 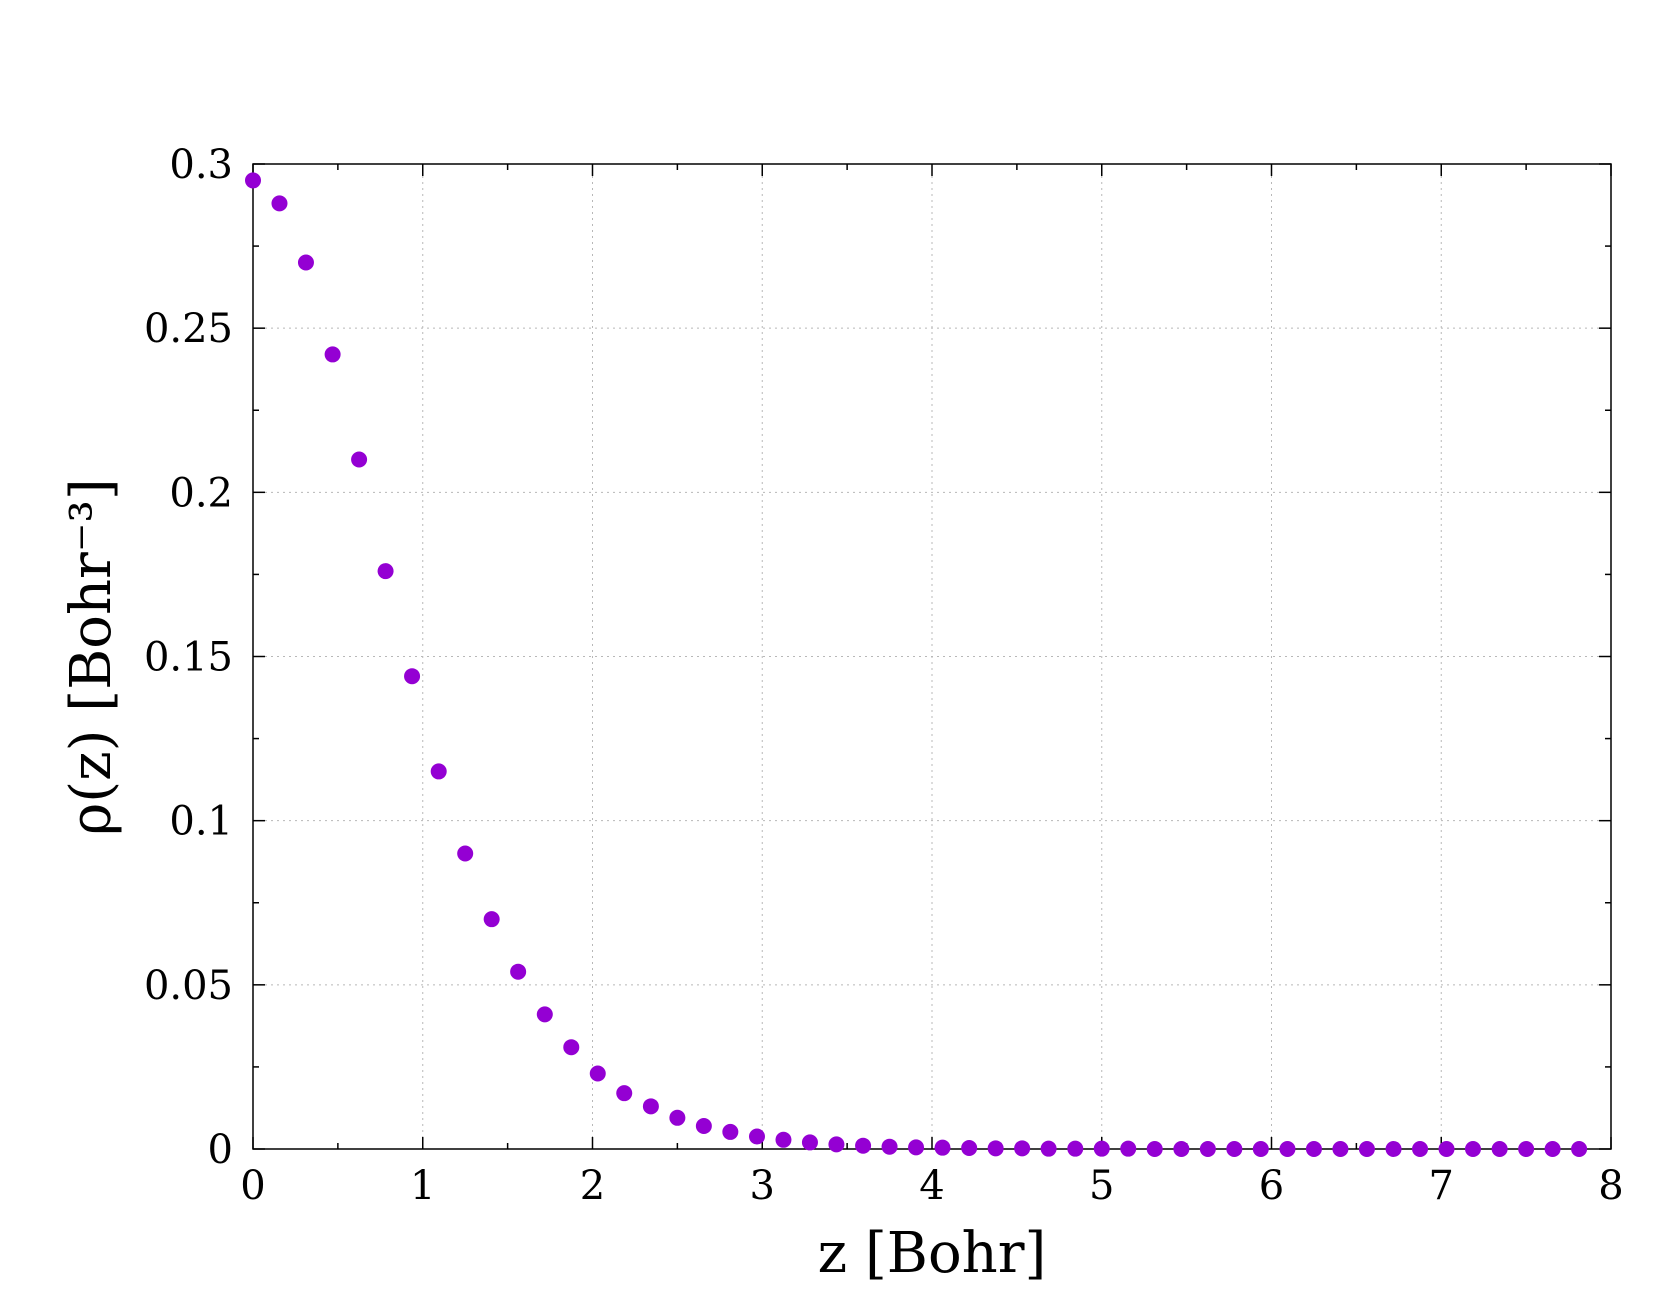 I want to click on y-tick-label: 0.15, so click(x=188, y=658).